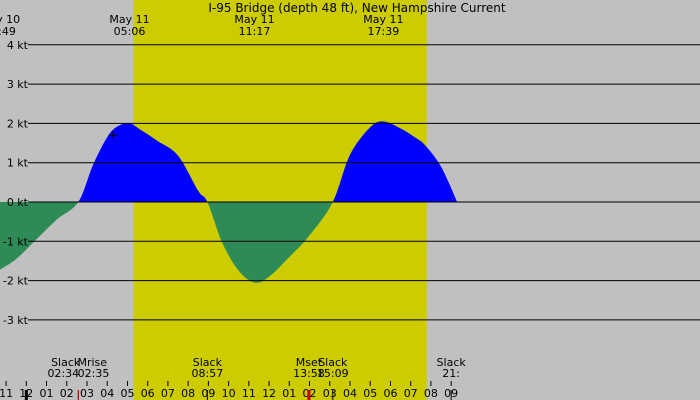 Image resolution: width=700 pixels, height=400 pixels. What do you see at coordinates (94, 373) in the screenshot?
I see `bottom-event-time: 02:35` at bounding box center [94, 373].